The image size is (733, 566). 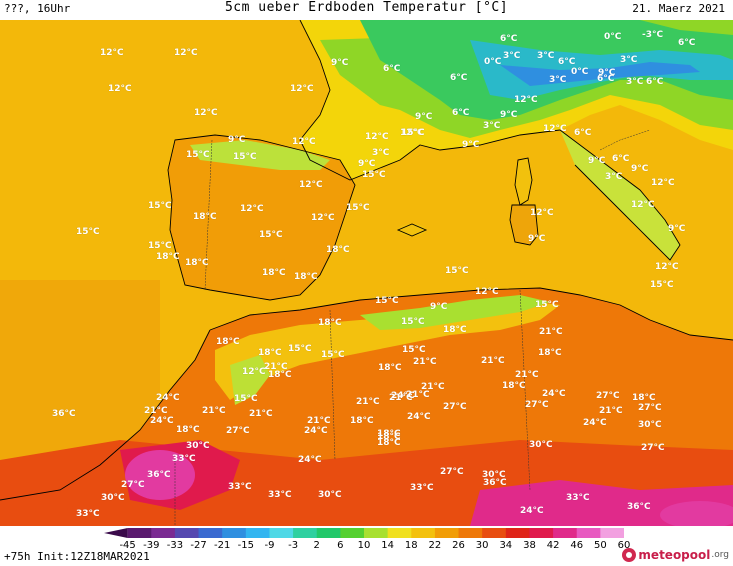 What do you see at coordinates (577, 545) in the screenshot?
I see `scale-tick-label: 46` at bounding box center [577, 545].